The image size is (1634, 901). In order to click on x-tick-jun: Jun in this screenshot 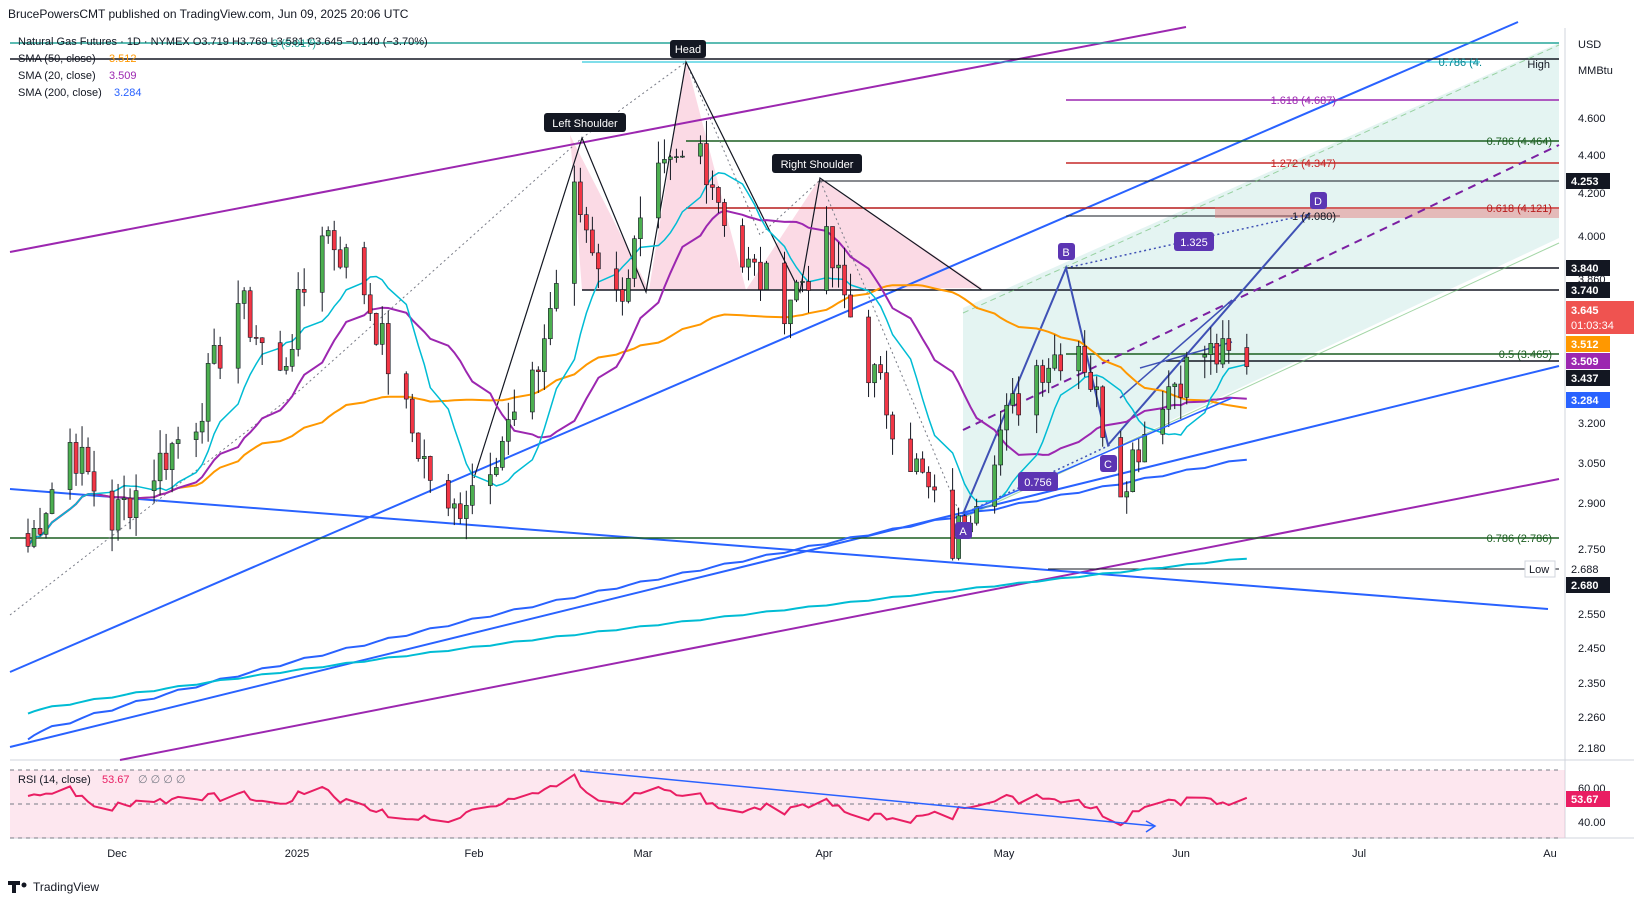, I will do `click(1181, 854)`.